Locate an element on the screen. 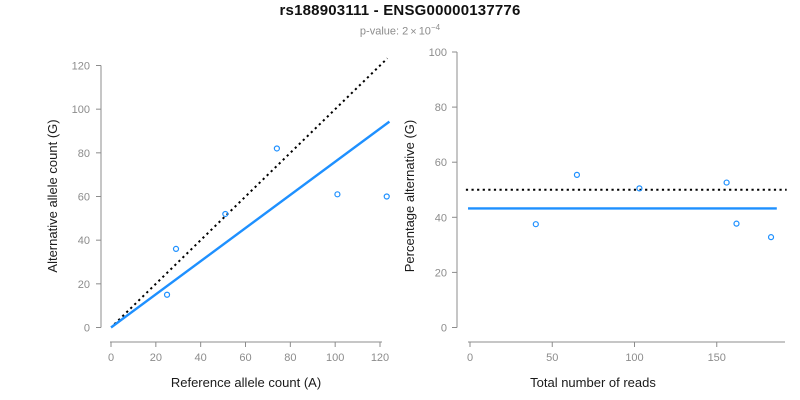 This screenshot has height=400, width=800. plot-subtitle: p-value: 2 × 10−4 is located at coordinates (400, 30).